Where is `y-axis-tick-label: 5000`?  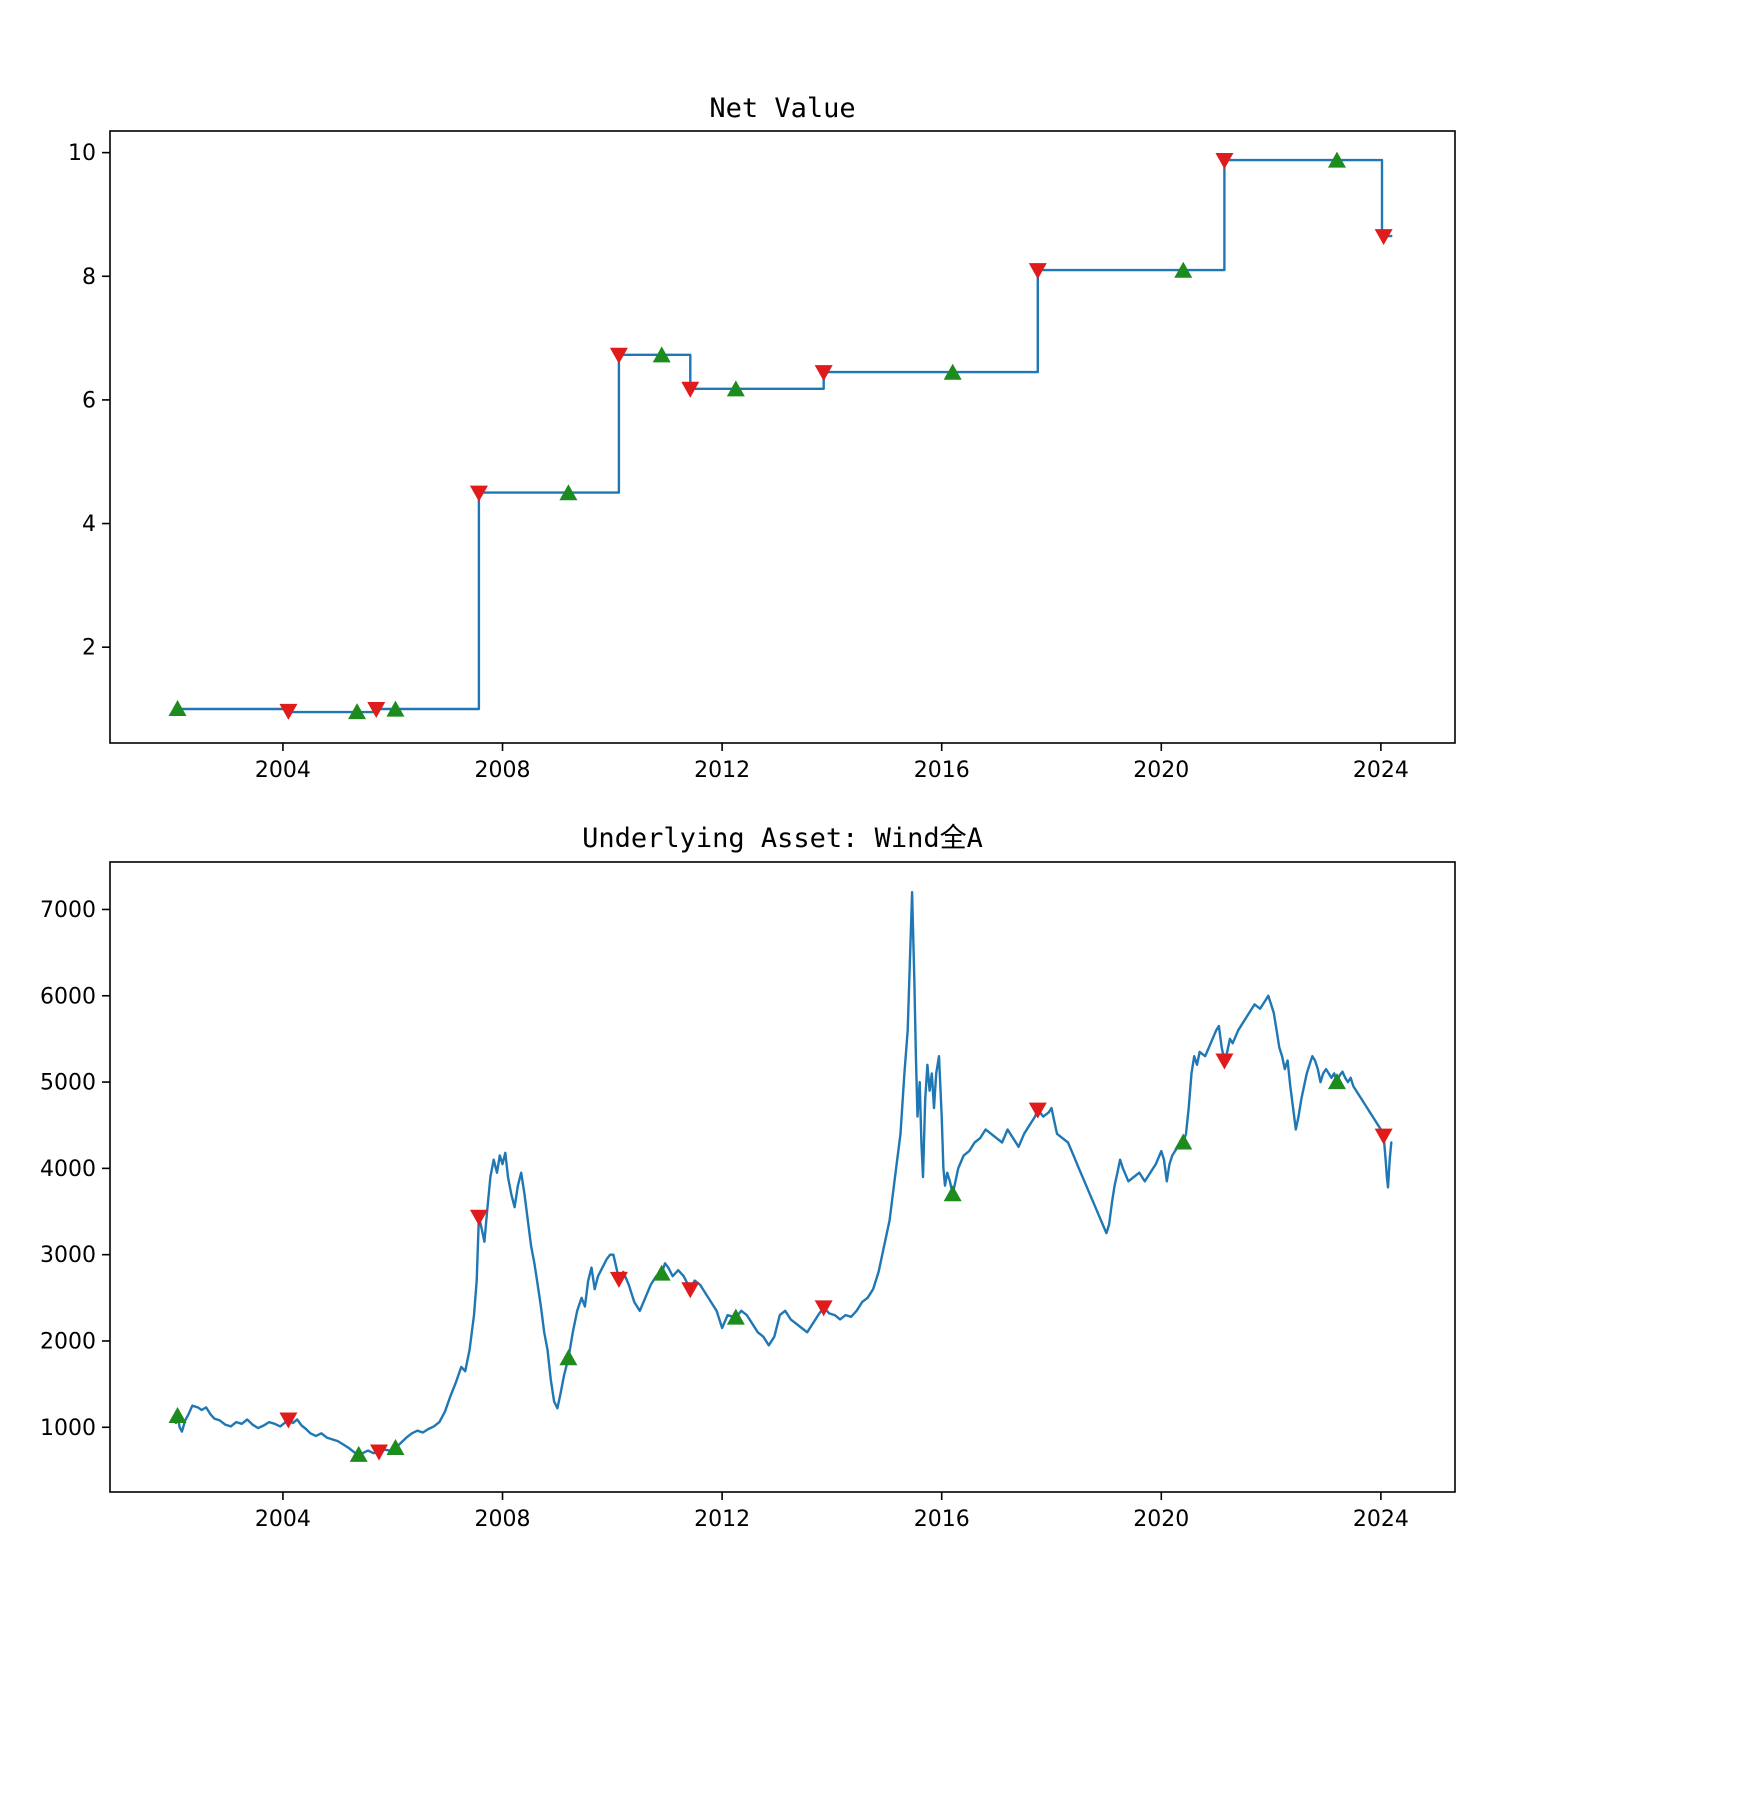 y-axis-tick-label: 5000 is located at coordinates (68, 1083).